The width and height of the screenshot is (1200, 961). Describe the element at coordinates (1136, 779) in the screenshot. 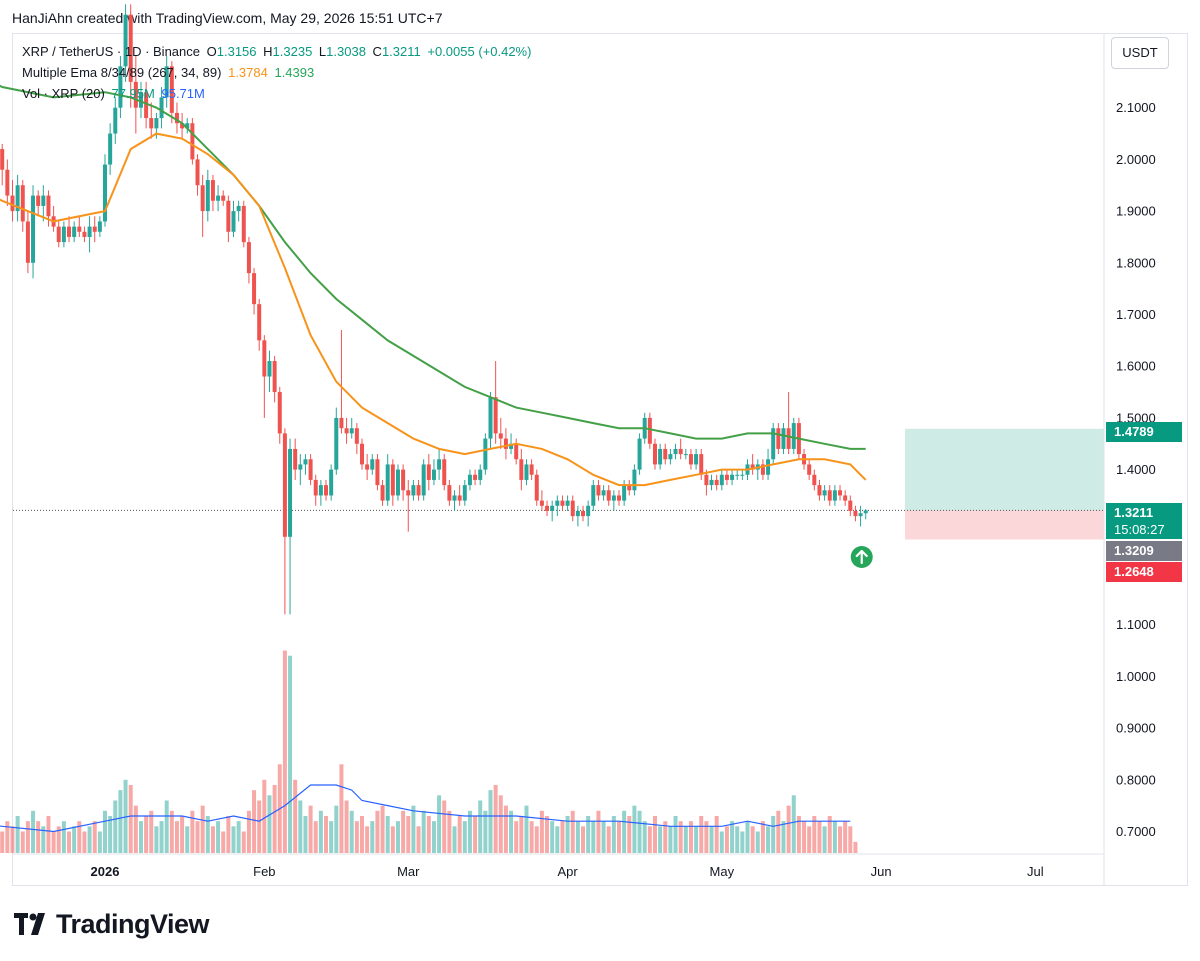

I see `y-tick-label: 0.8000` at that location.